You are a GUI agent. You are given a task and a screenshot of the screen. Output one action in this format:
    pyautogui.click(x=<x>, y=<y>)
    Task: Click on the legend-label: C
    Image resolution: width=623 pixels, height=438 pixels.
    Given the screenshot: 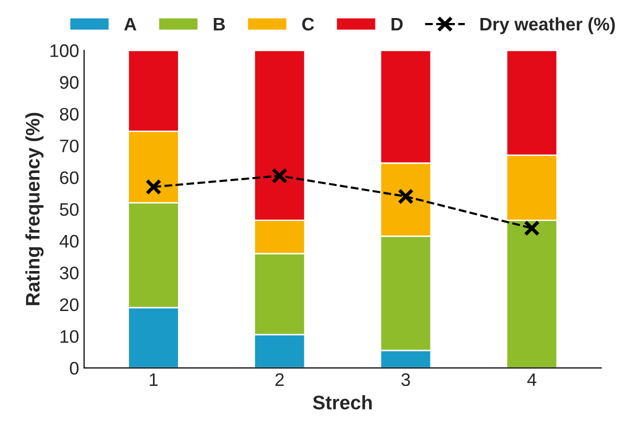 What is the action you would take?
    pyautogui.click(x=308, y=24)
    